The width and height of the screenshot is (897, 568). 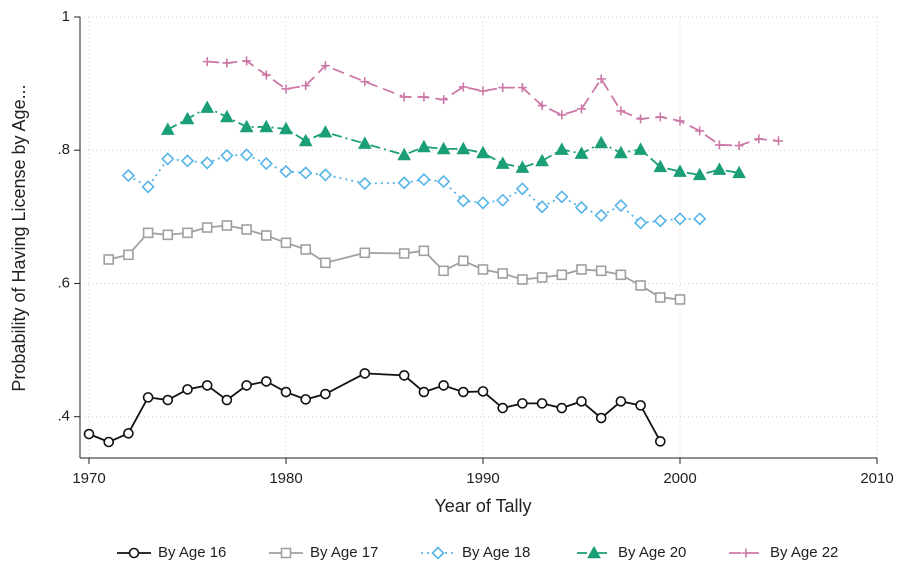 I want to click on x-tick-label: 1980, so click(x=285, y=478).